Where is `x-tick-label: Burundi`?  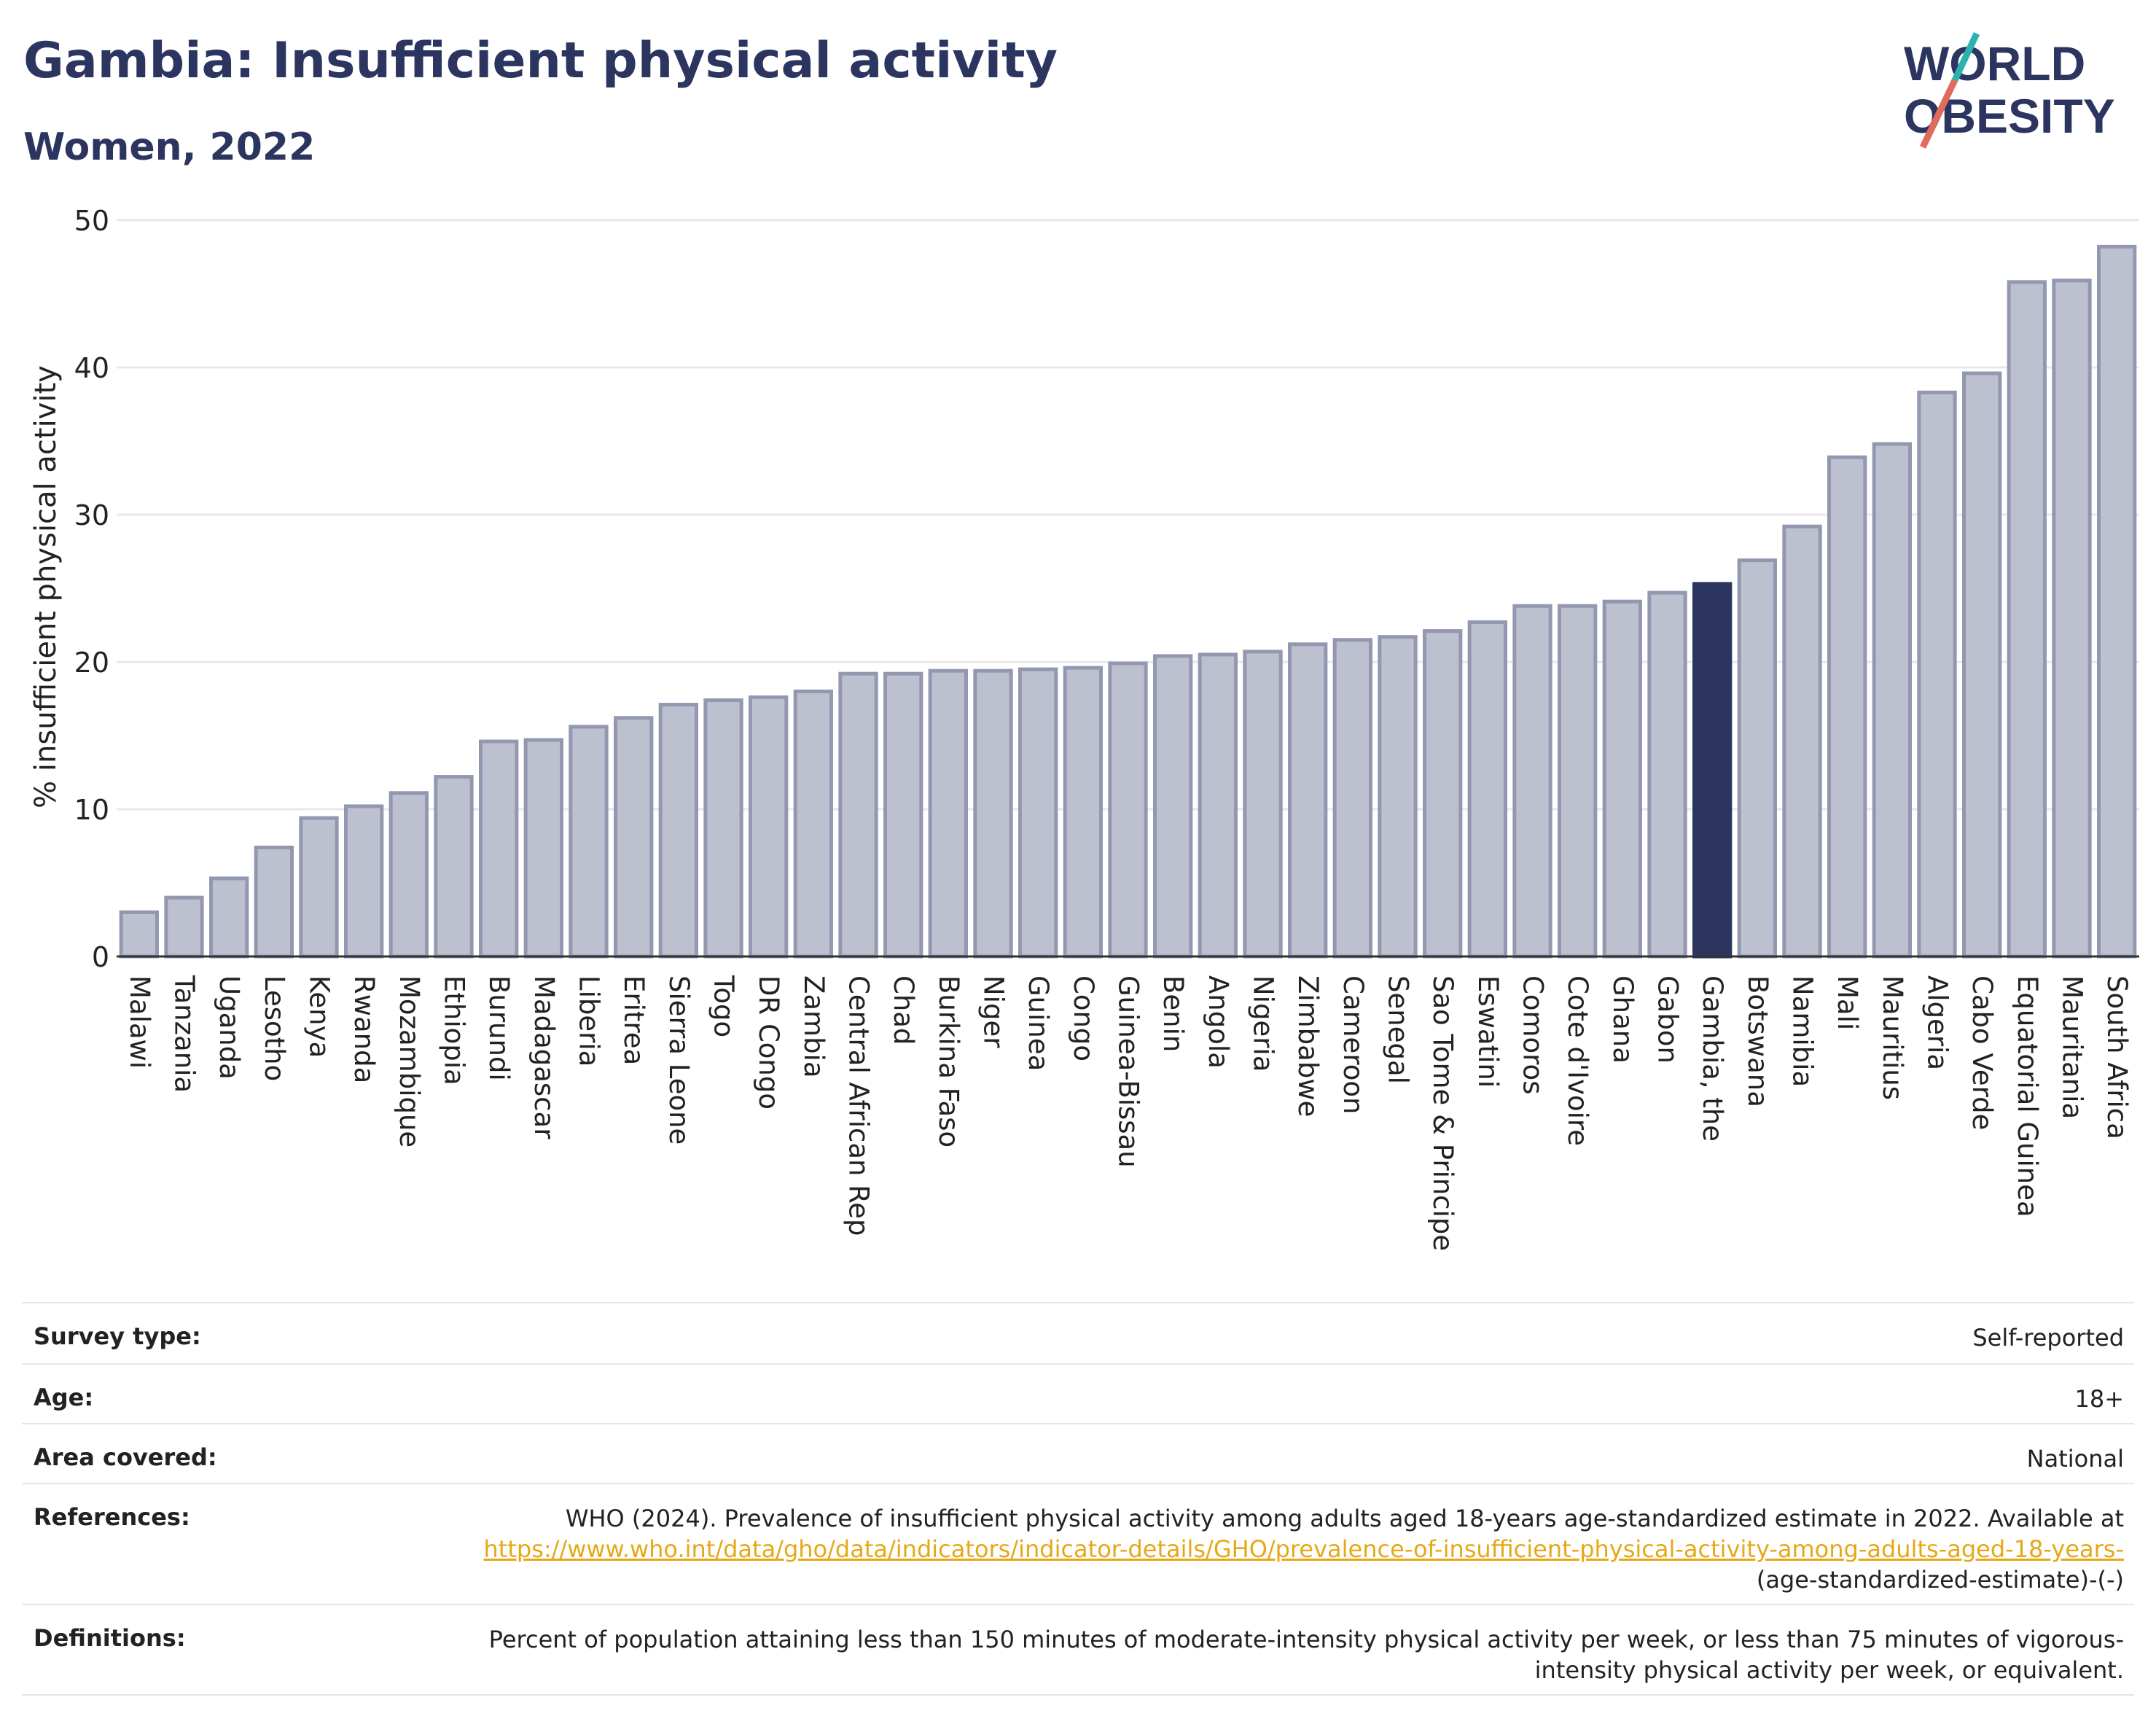 x-tick-label: Burundi is located at coordinates (499, 1028).